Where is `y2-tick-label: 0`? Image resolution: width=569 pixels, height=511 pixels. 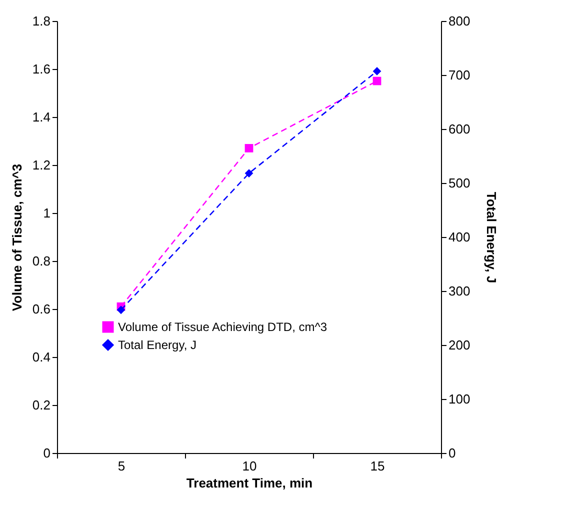 y2-tick-label: 0 is located at coordinates (452, 453).